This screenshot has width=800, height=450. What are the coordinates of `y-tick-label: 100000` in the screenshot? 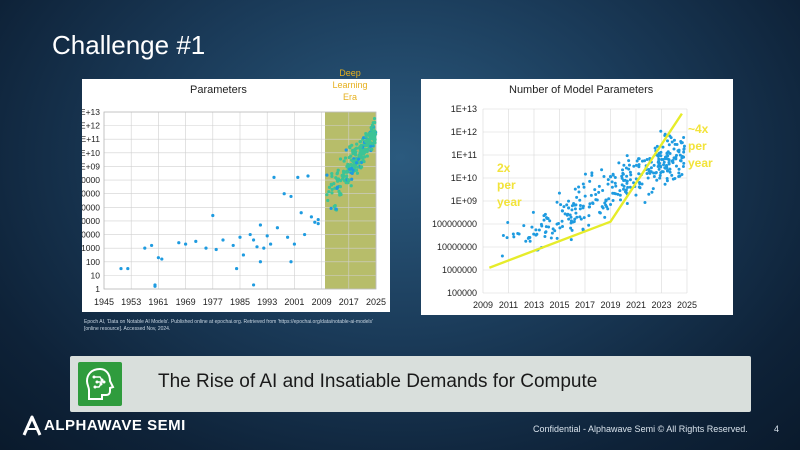 It's located at (462, 293).